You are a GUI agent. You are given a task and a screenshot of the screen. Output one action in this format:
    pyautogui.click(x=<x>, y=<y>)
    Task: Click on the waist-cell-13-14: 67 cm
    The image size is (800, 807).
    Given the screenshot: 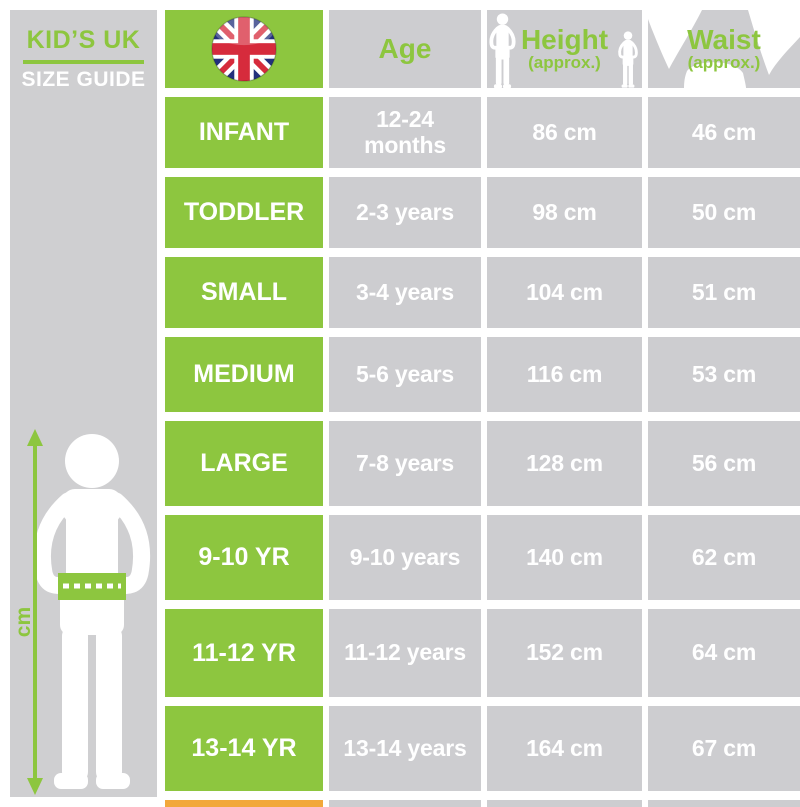 What is the action you would take?
    pyautogui.click(x=724, y=748)
    